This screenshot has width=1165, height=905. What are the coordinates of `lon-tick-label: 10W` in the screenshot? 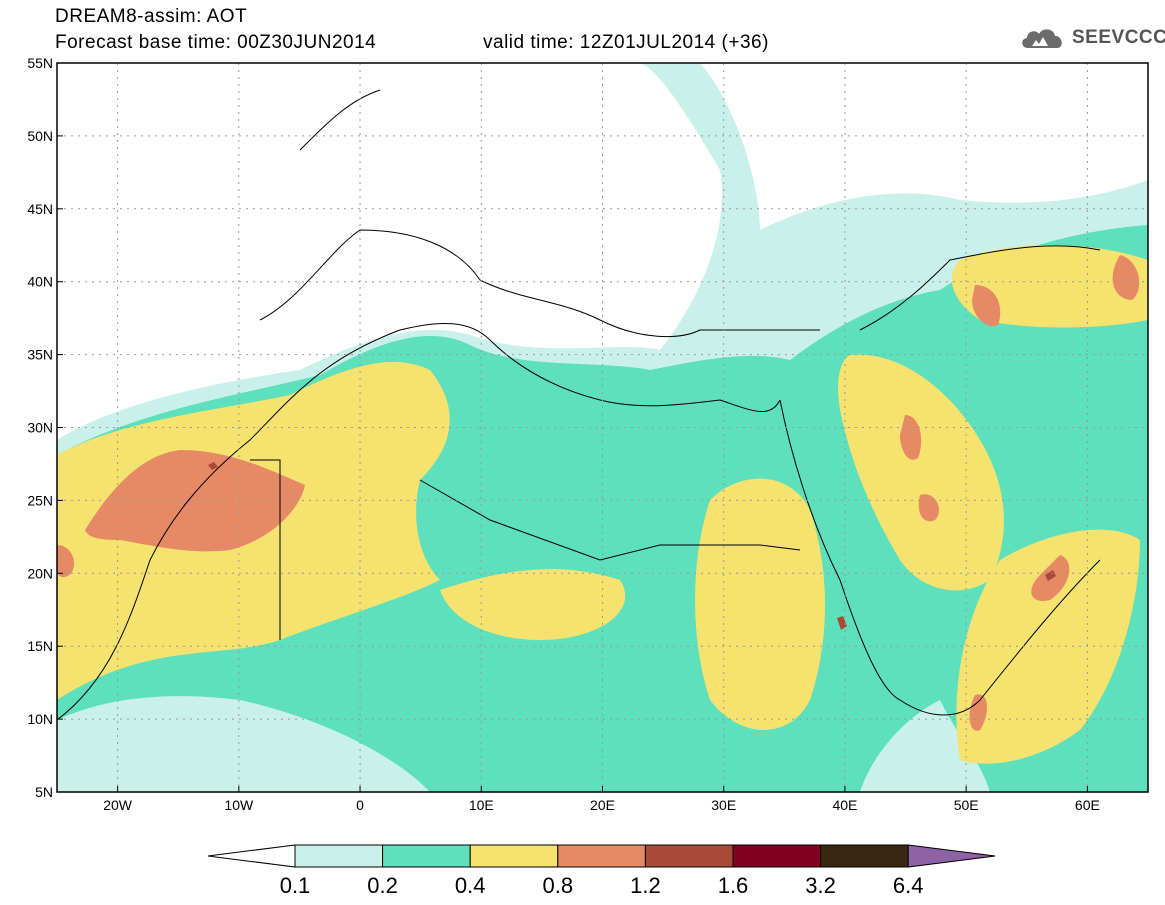 It's located at (239, 805).